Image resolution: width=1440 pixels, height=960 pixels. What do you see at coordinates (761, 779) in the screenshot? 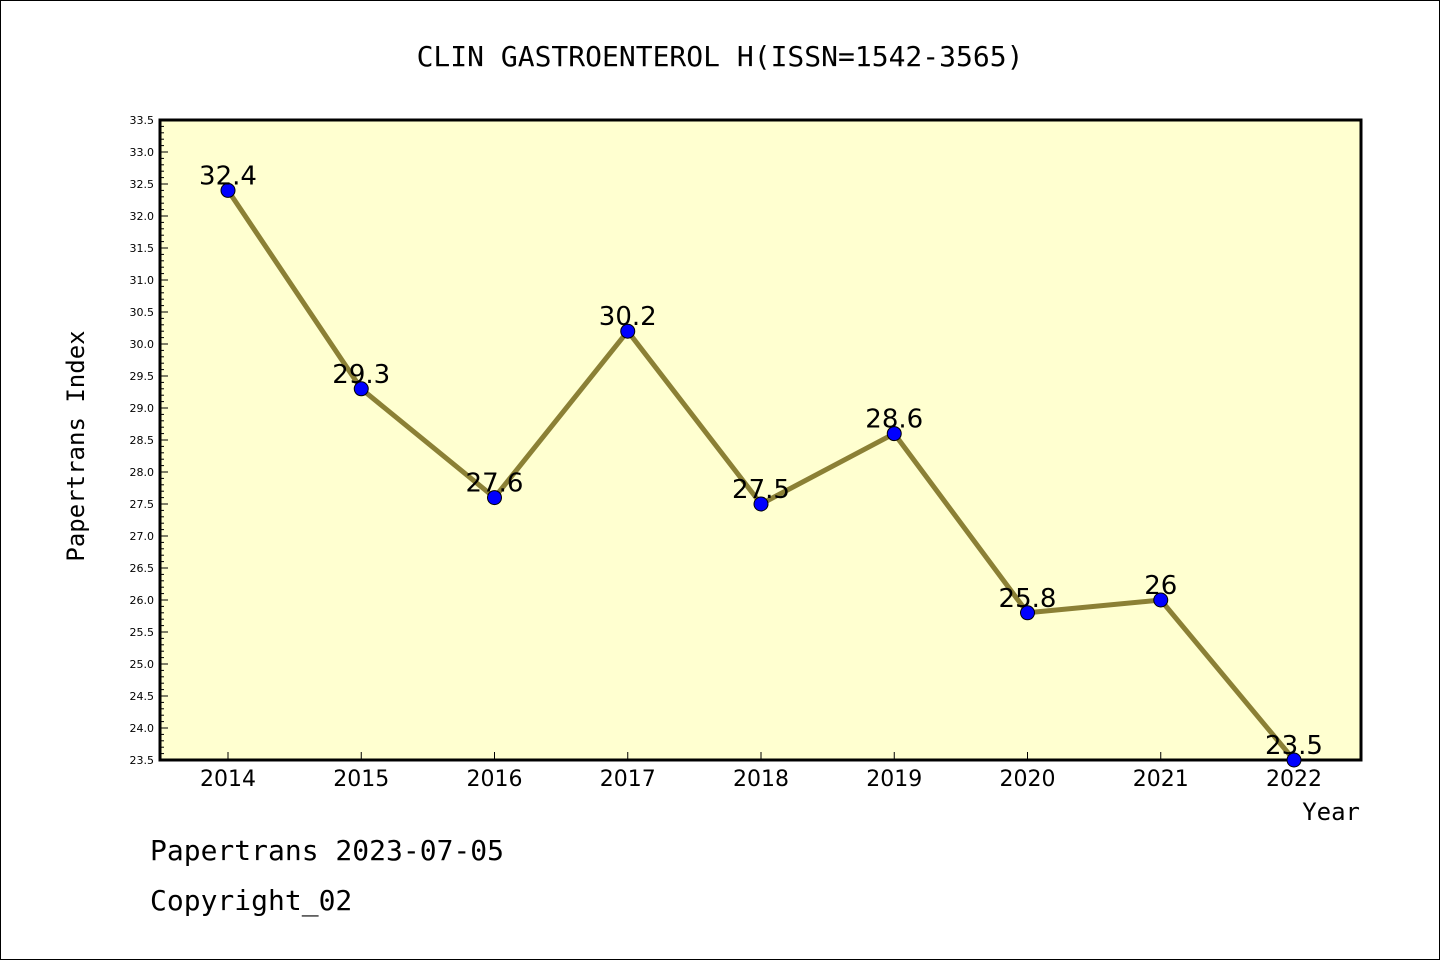
I see `x-tick-label: 2018` at bounding box center [761, 779].